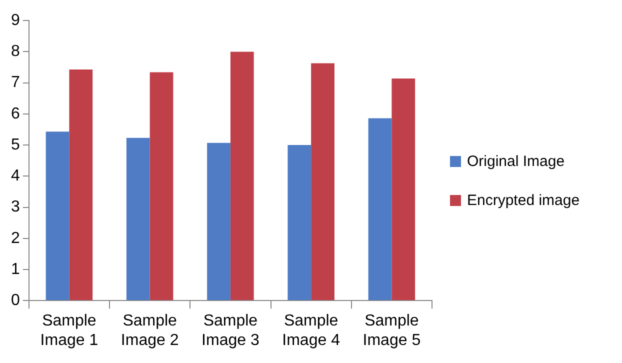 The height and width of the screenshot is (363, 622). Describe the element at coordinates (523, 200) in the screenshot. I see `legend-label: Encrypted image` at that location.